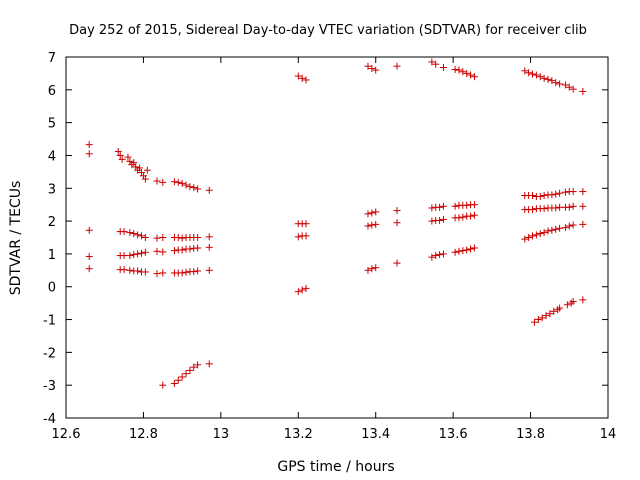  Describe the element at coordinates (298, 434) in the screenshot. I see `x-tick-label: 13.2` at that location.